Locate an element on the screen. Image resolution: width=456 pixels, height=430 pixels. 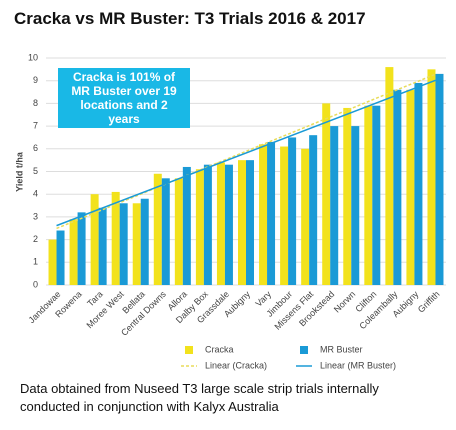
y-tick-label: 4 is located at coordinates (35, 194).